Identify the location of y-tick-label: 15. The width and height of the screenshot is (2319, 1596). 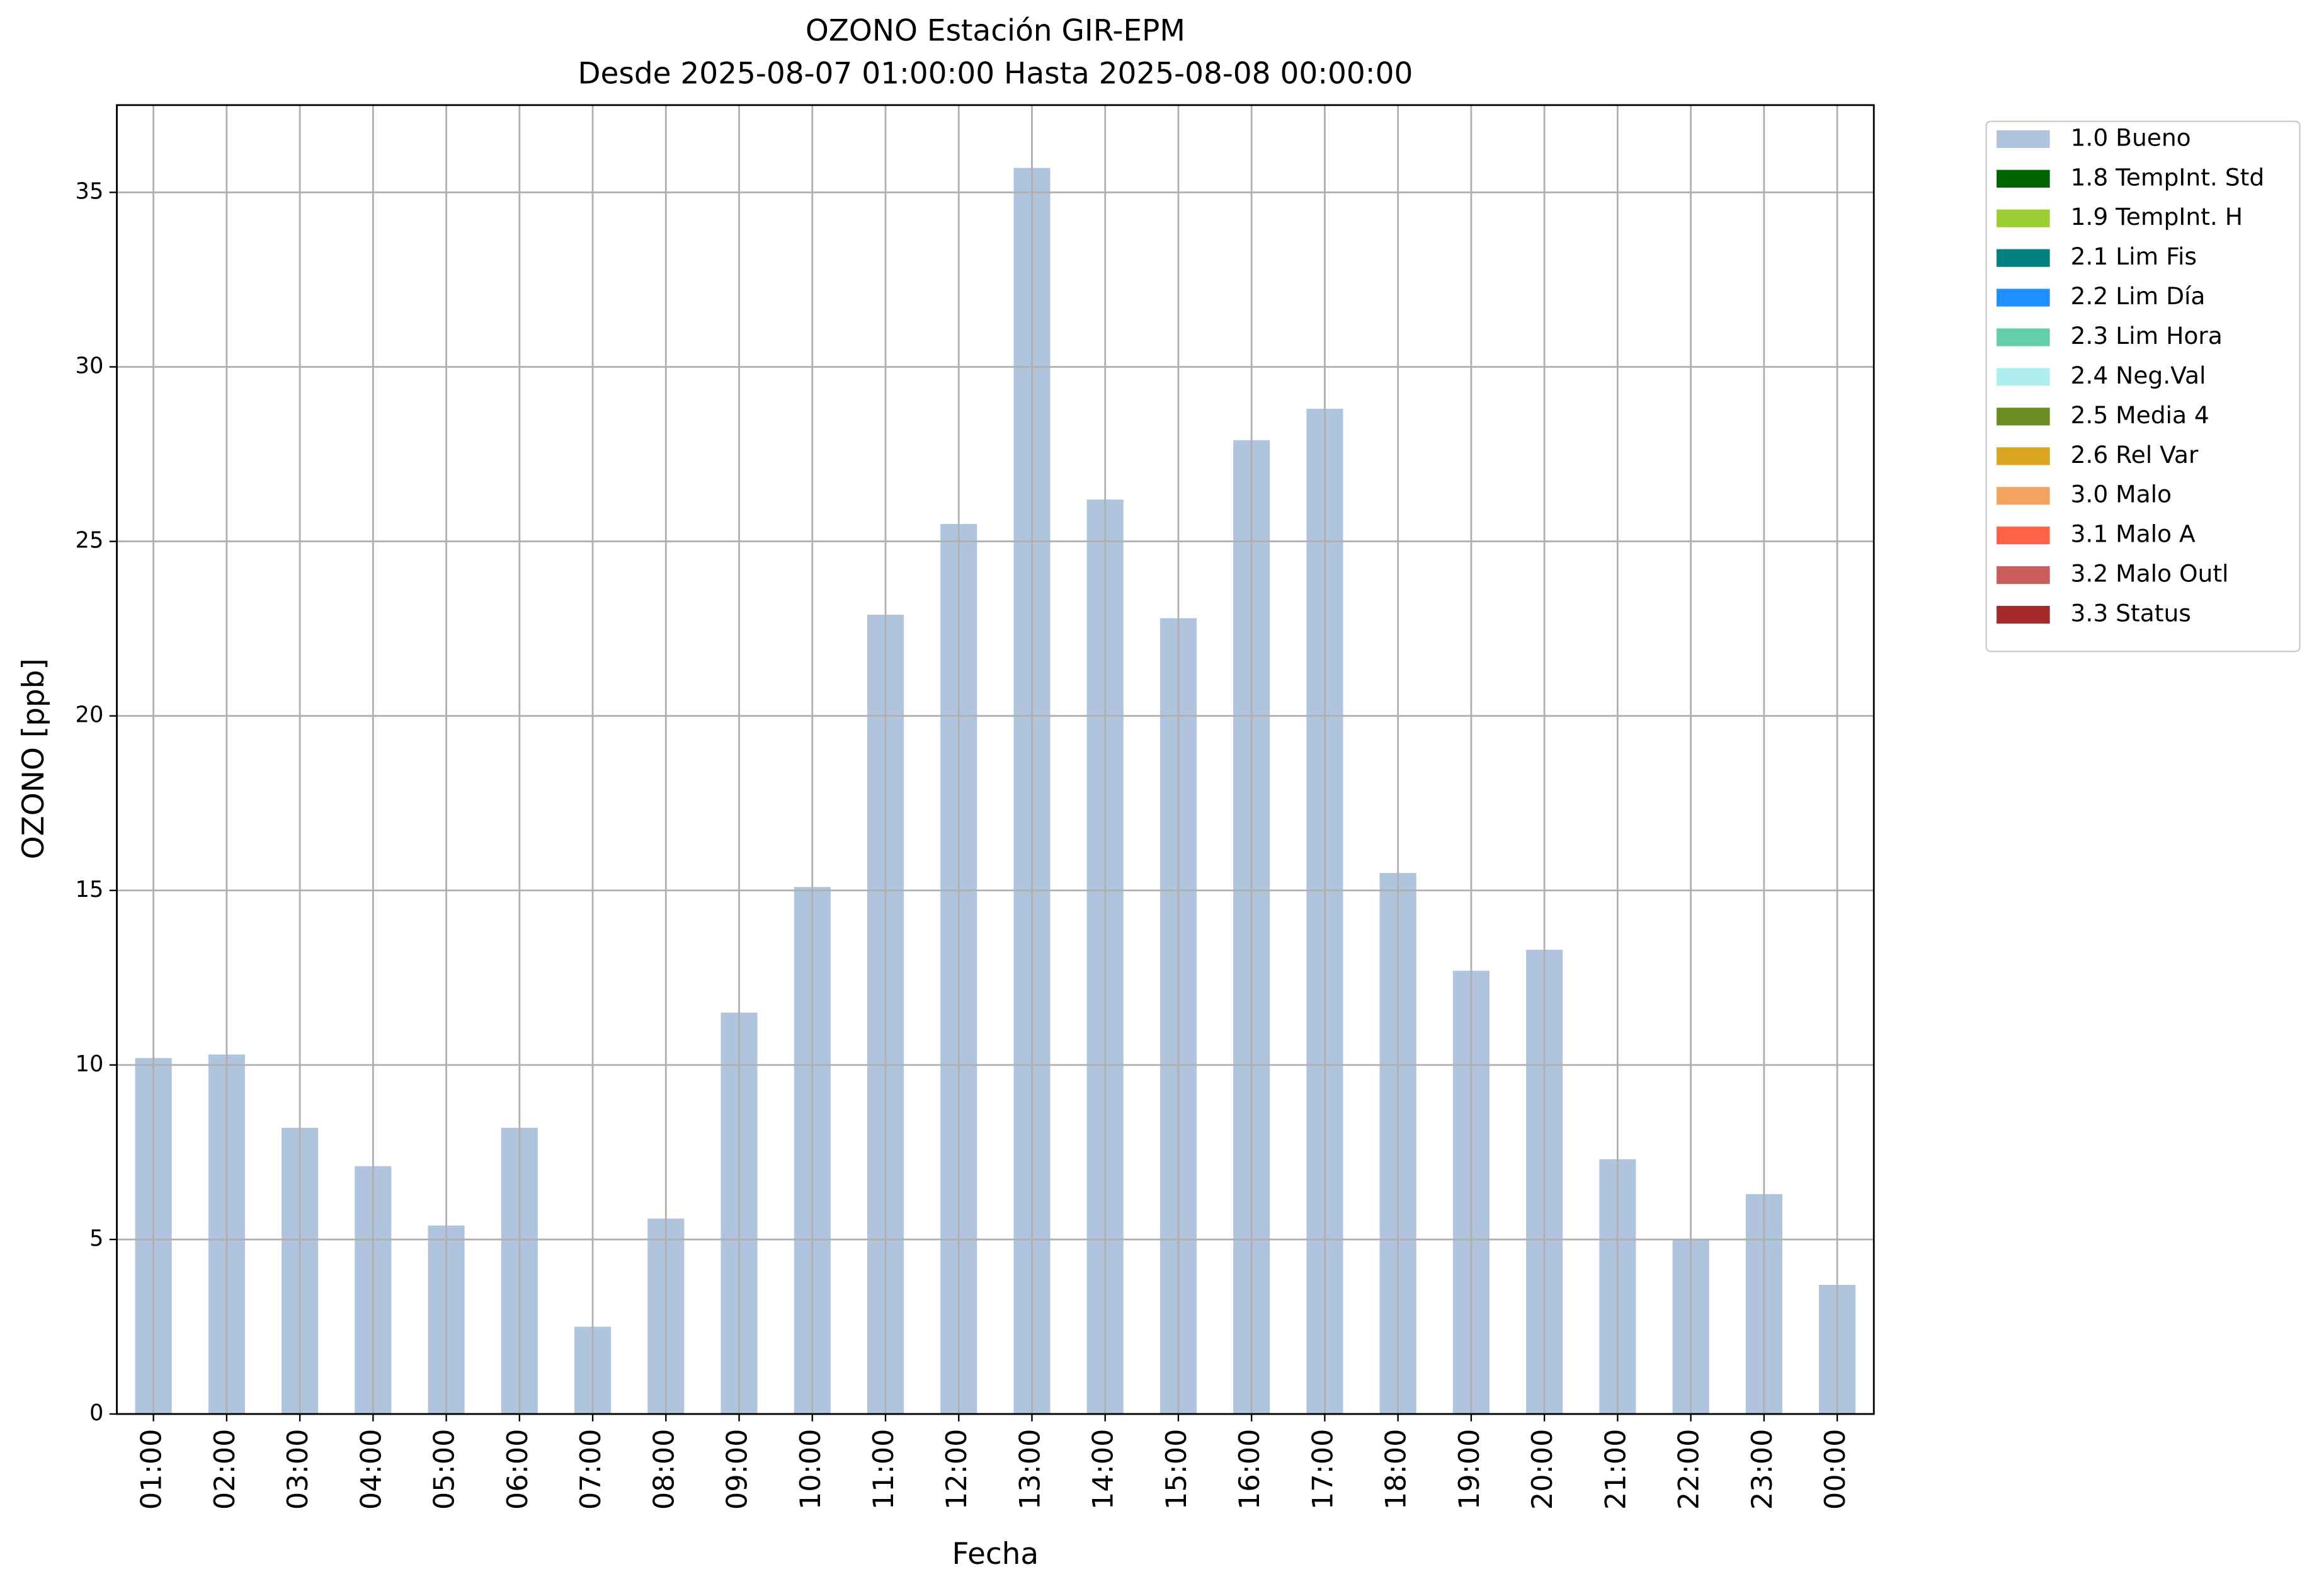
(90, 890).